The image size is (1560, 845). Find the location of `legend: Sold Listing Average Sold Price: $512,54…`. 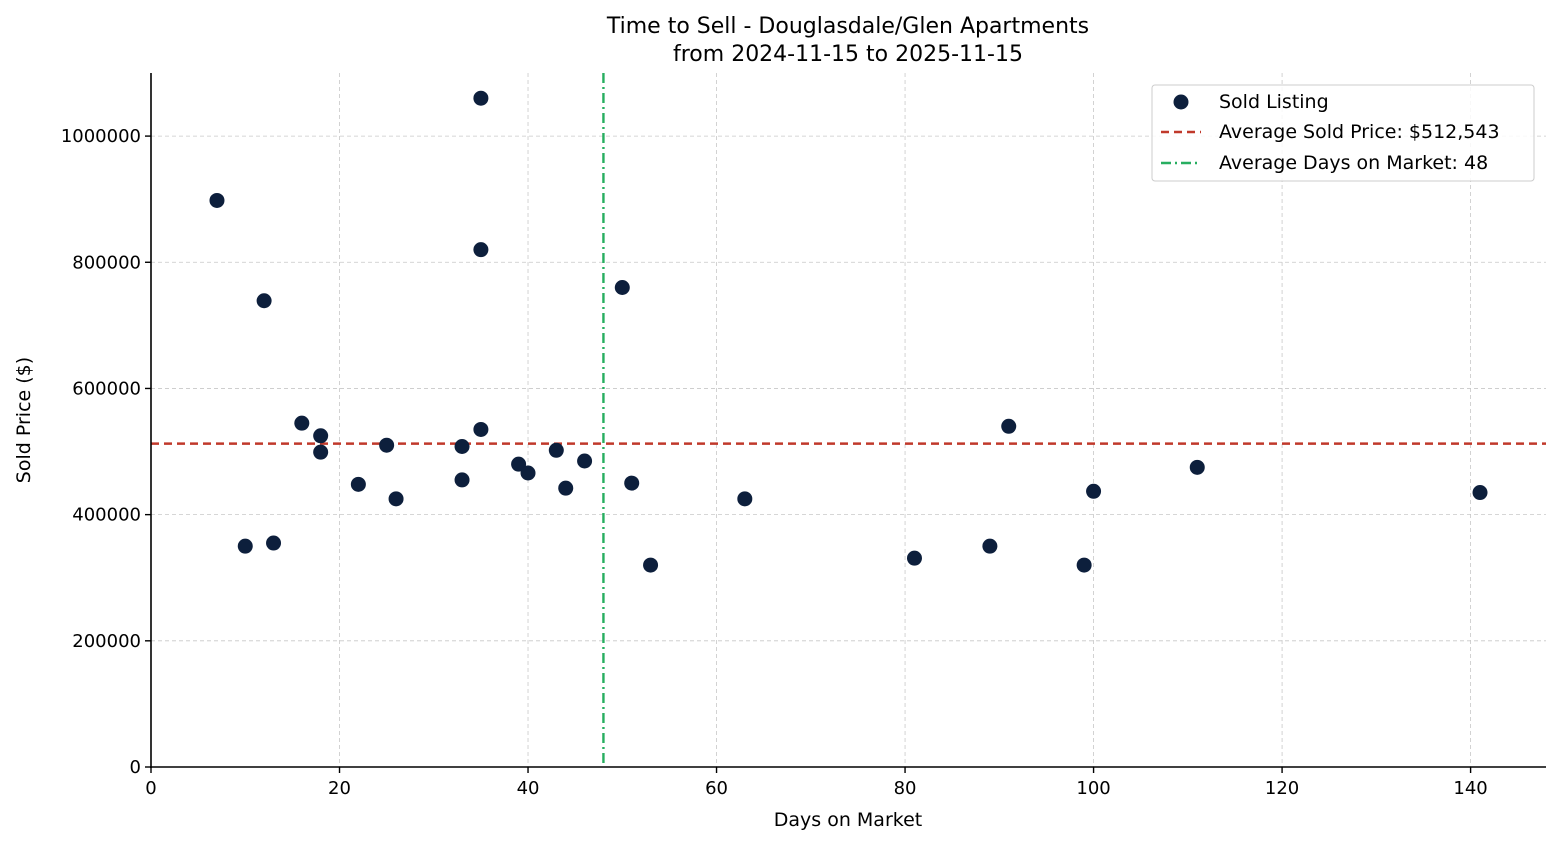

legend: Sold Listing Average Sold Price: $512,54… is located at coordinates (1343, 133).